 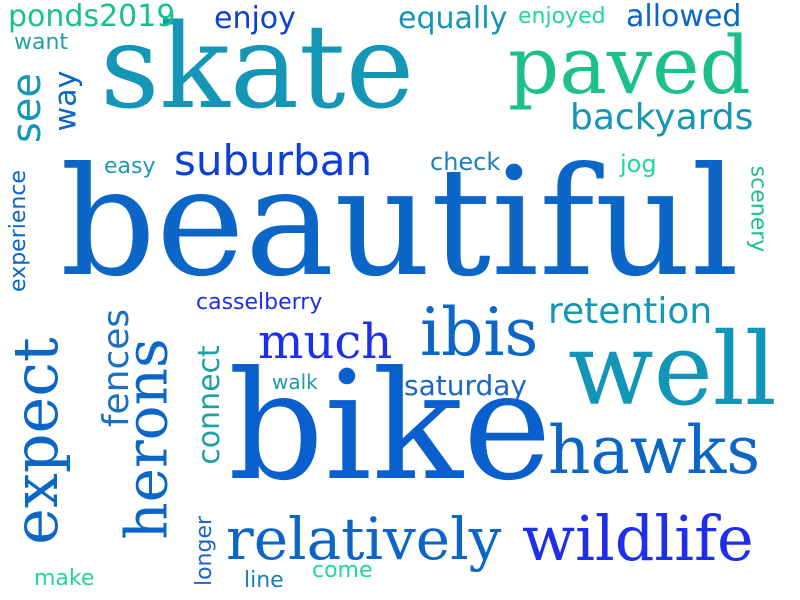 I want to click on word-much: much, so click(x=325, y=342).